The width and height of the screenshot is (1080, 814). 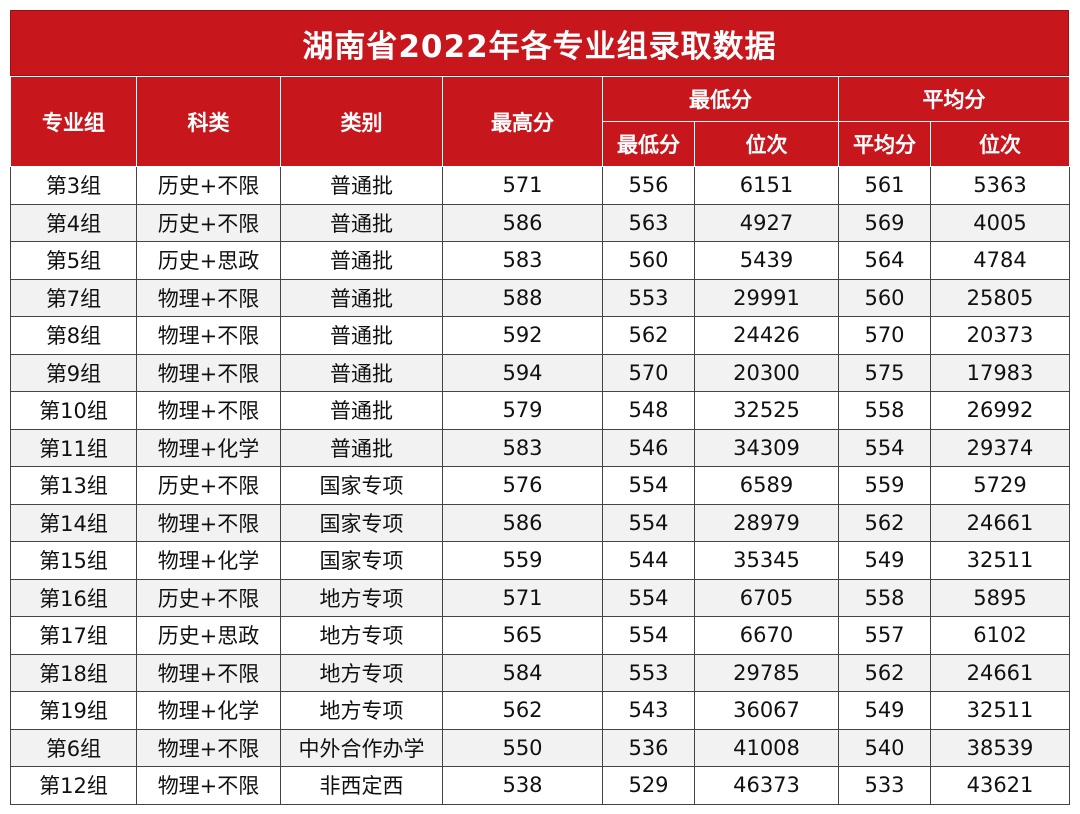 I want to click on avg-score-cell: 575, so click(x=884, y=372).